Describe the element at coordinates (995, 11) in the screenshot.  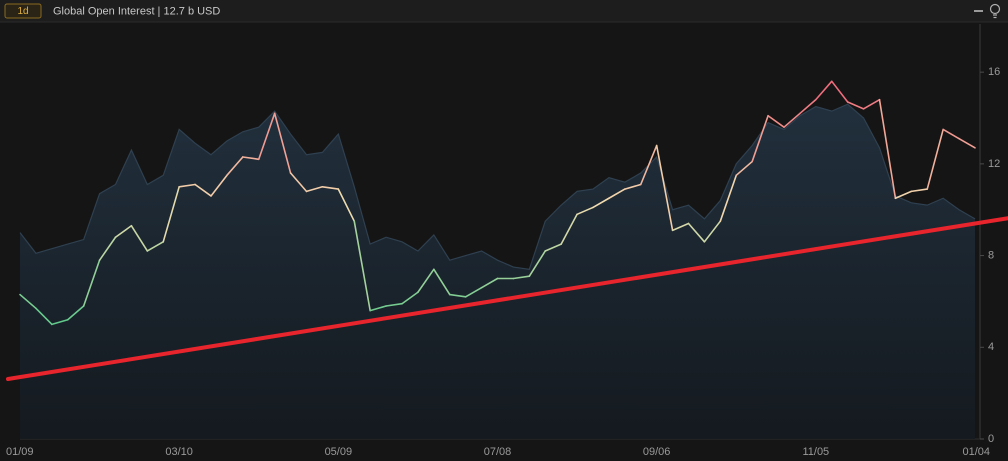
I see `hint-icon` at that location.